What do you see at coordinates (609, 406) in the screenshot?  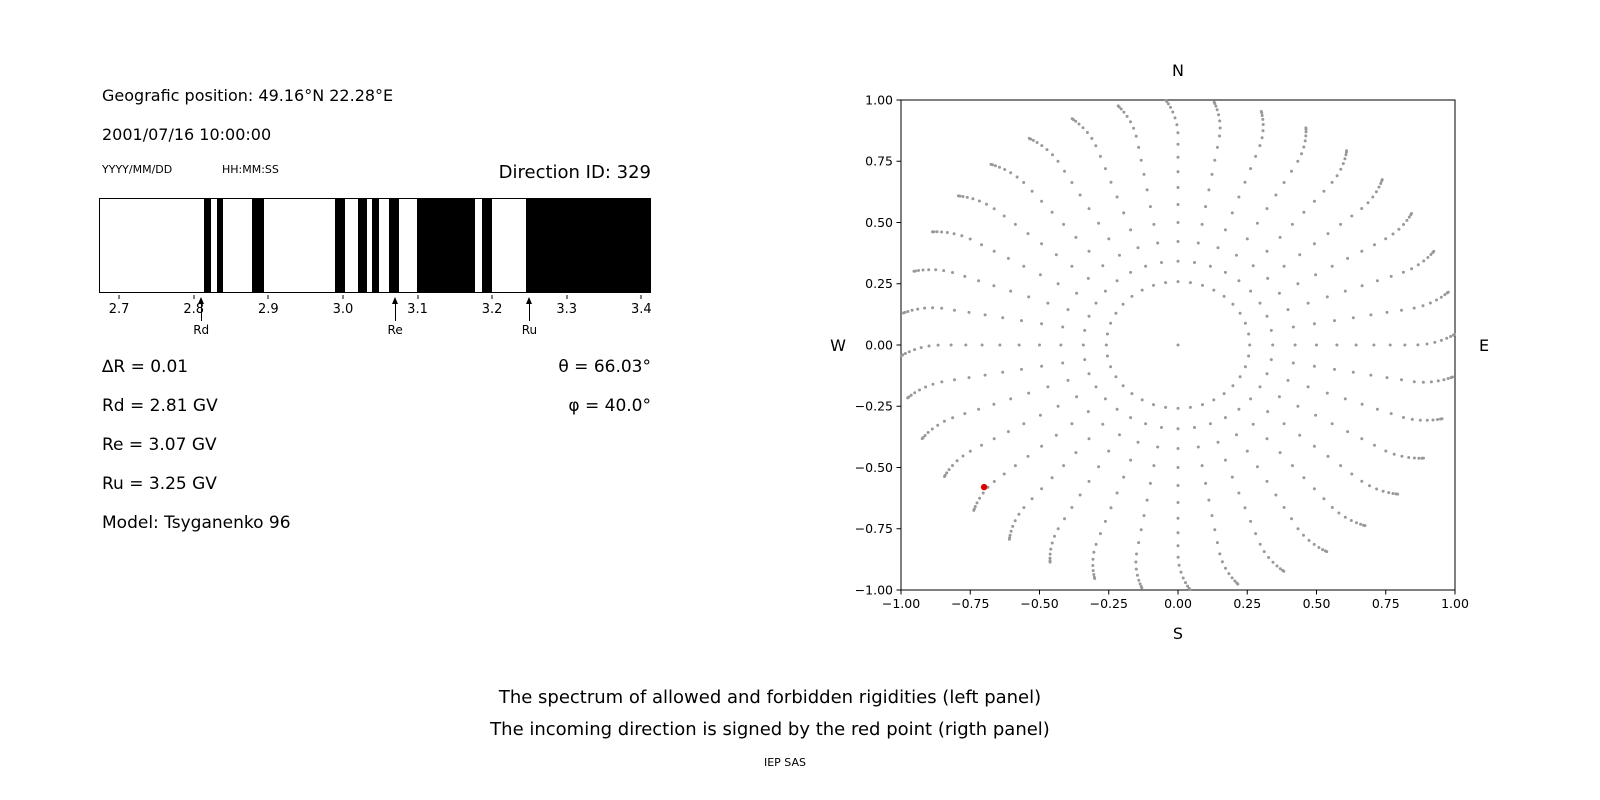 I see `phi-value: φ = 40.0°` at bounding box center [609, 406].